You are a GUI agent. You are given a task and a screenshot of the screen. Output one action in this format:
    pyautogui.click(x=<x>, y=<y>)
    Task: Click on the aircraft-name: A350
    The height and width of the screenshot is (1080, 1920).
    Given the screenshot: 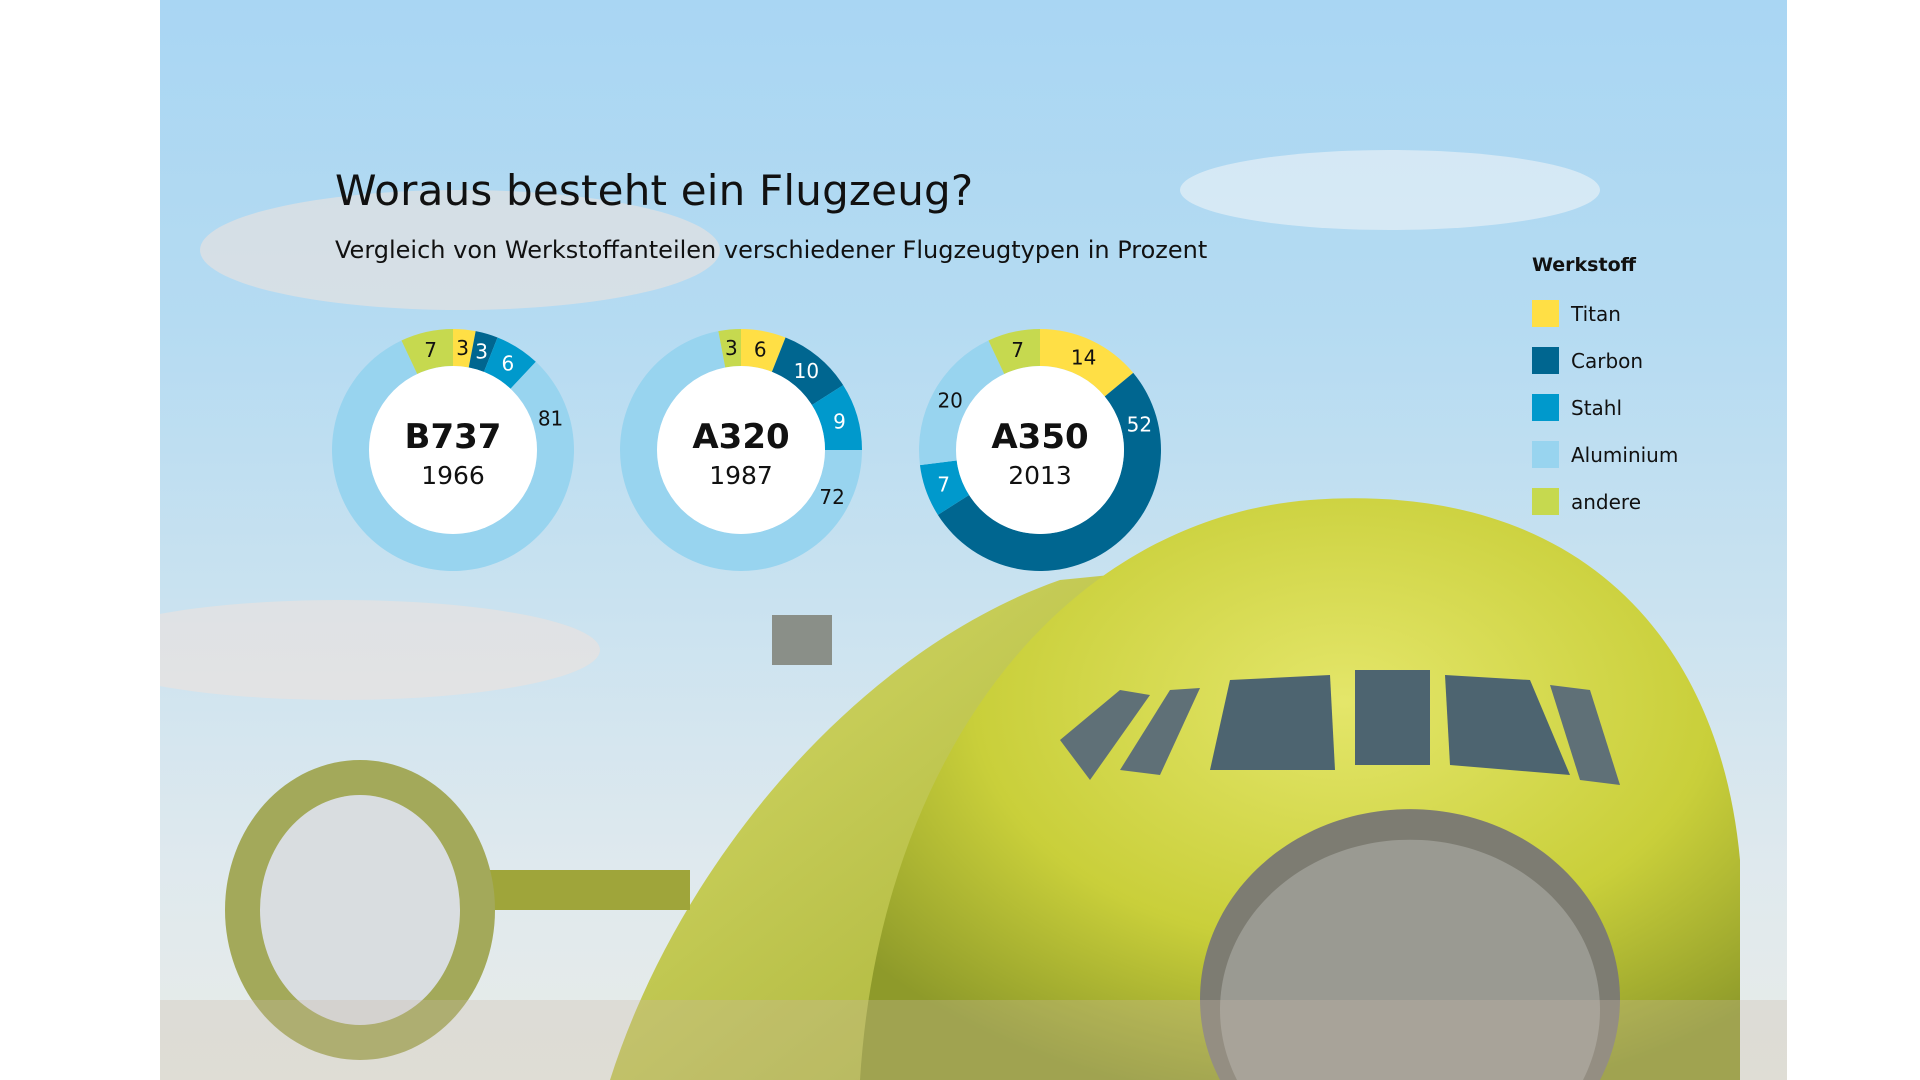 What is the action you would take?
    pyautogui.click(x=1039, y=437)
    